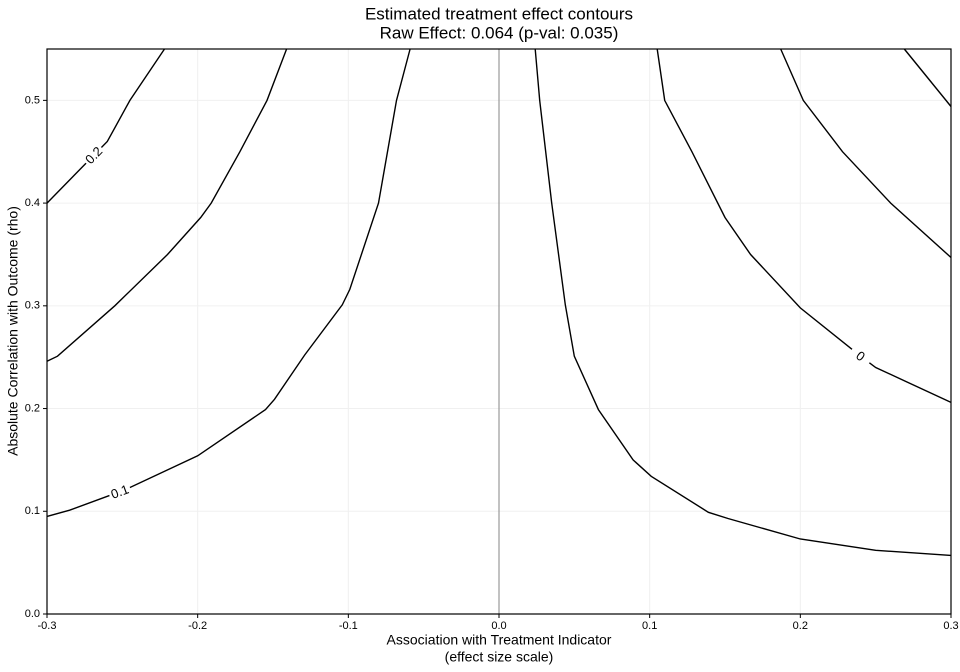 The width and height of the screenshot is (960, 672). Describe the element at coordinates (348, 626) in the screenshot. I see `x-tick-label: -0.1` at that location.